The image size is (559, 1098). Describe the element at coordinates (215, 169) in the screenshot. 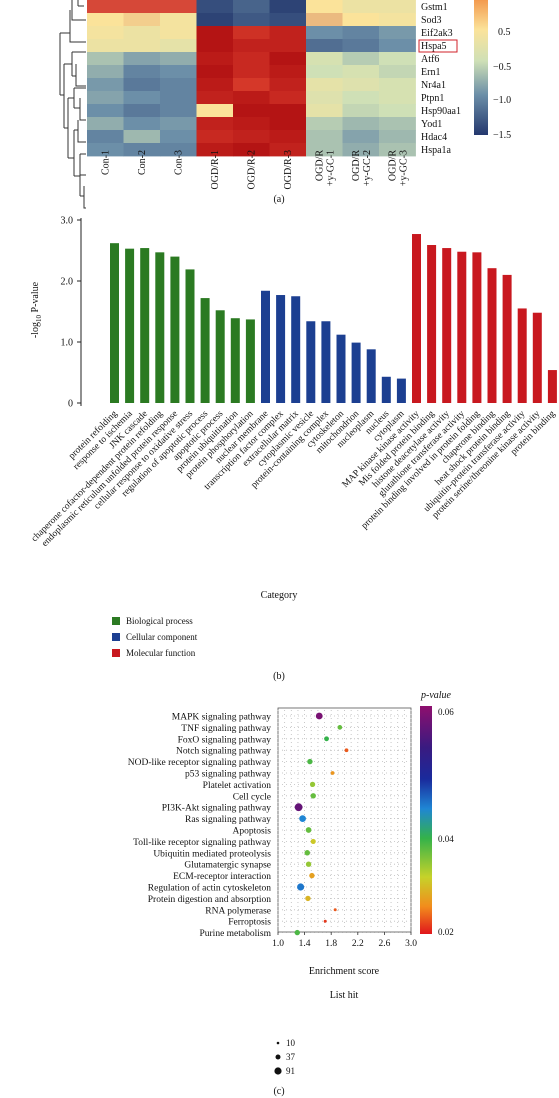

I see `sample-label: OGD/R-1` at that location.